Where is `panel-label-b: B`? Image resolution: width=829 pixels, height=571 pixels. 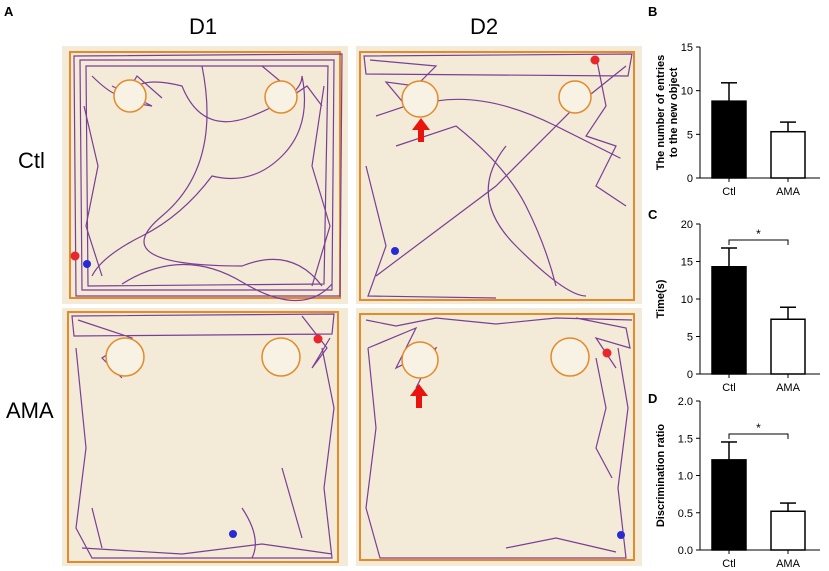 panel-label-b: B is located at coordinates (653, 11).